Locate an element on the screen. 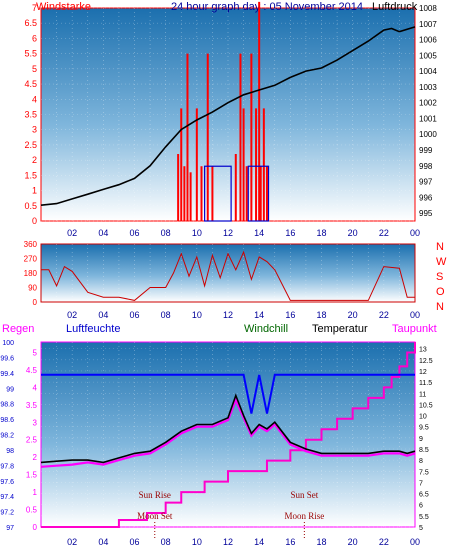  wind-tick-label: 0 is located at coordinates (34, 221).